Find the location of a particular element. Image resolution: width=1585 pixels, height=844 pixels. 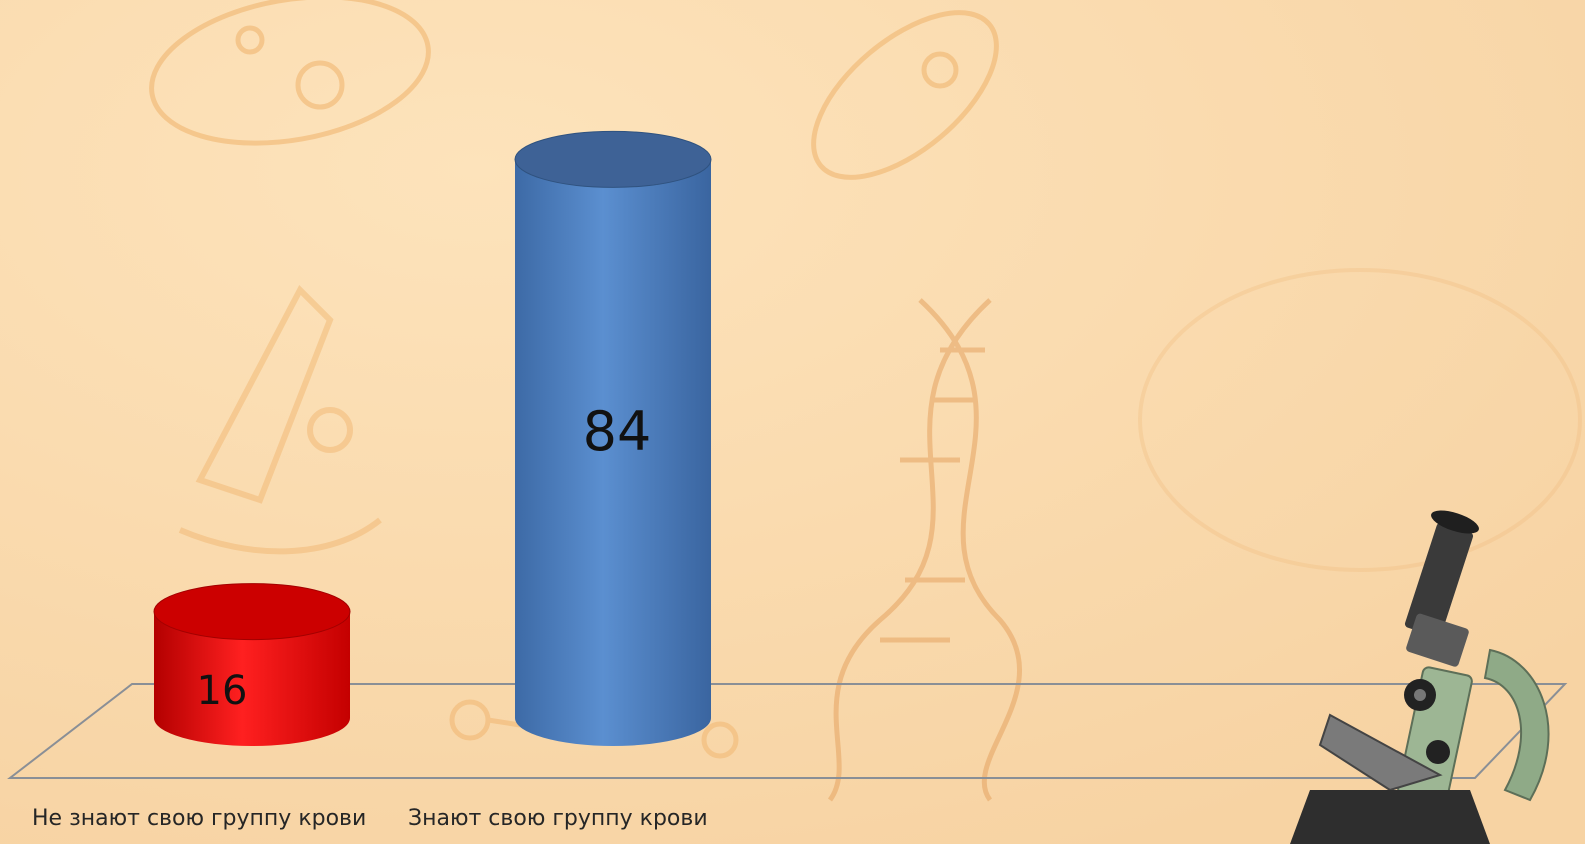

dna-icon is located at coordinates (925, 550).